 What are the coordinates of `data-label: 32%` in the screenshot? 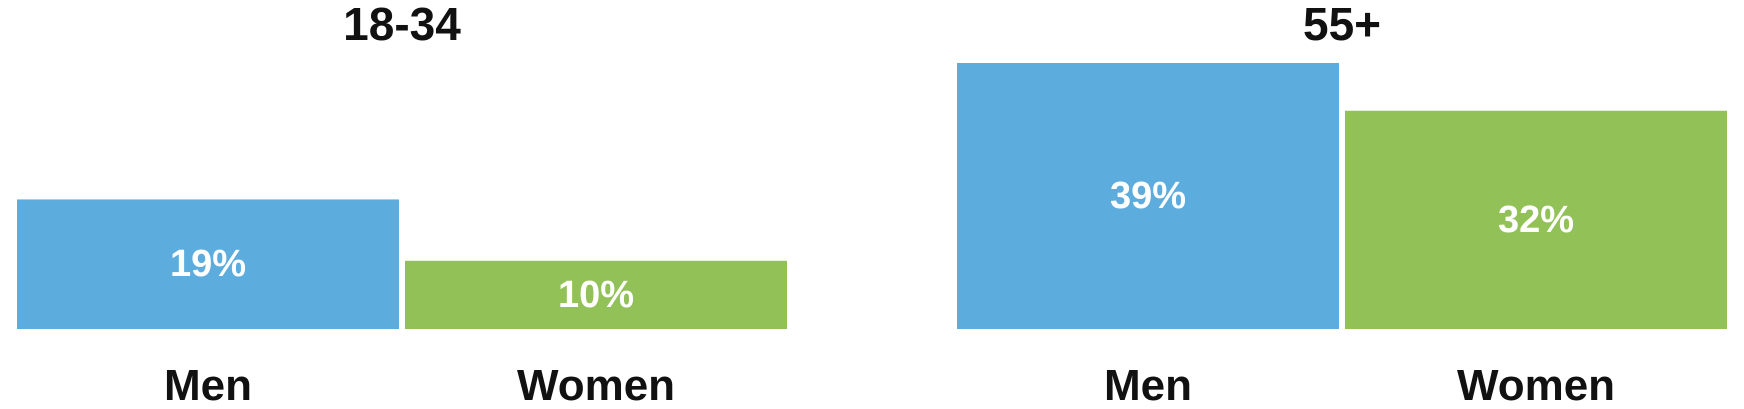 It's located at (1536, 220).